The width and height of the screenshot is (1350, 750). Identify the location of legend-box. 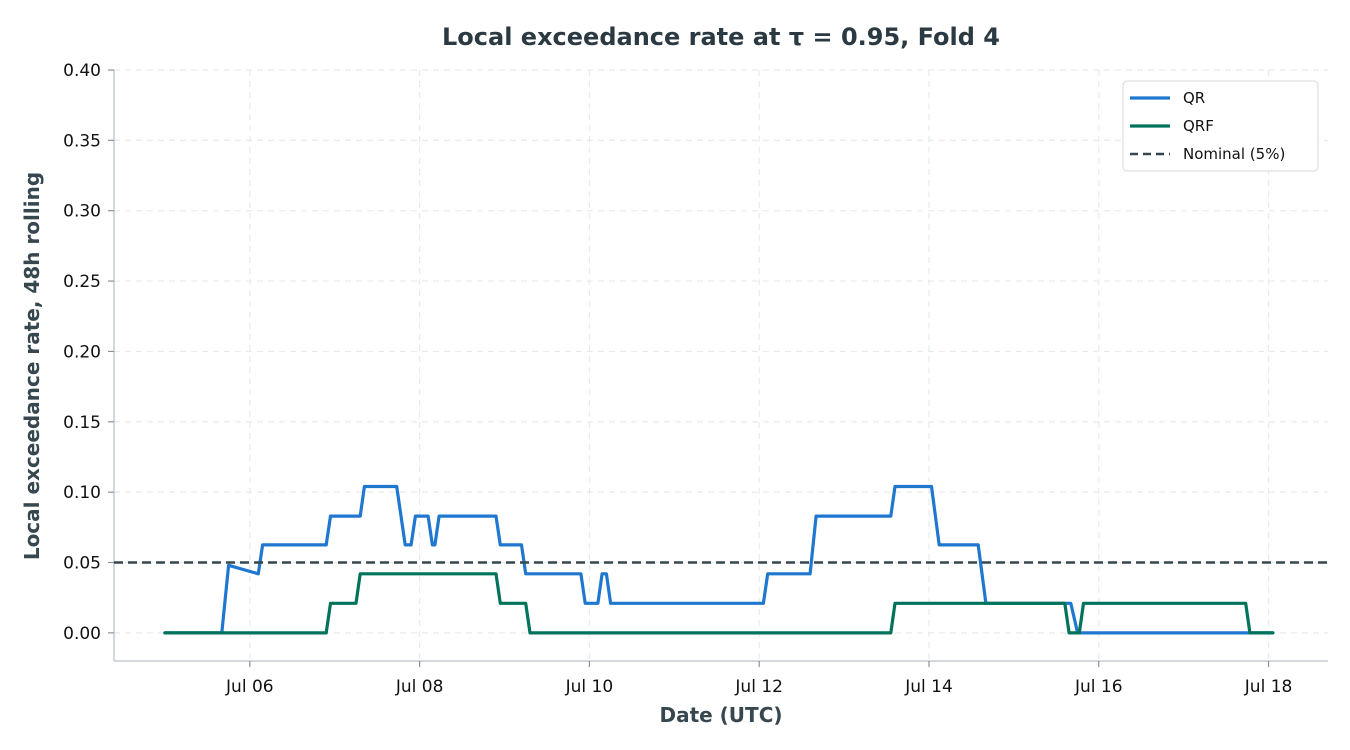
(1220, 126).